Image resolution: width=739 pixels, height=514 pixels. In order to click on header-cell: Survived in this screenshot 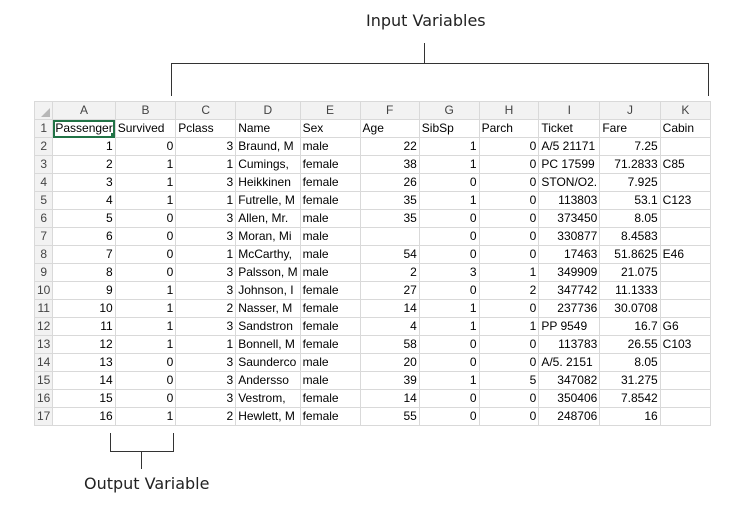, I will do `click(145, 128)`.